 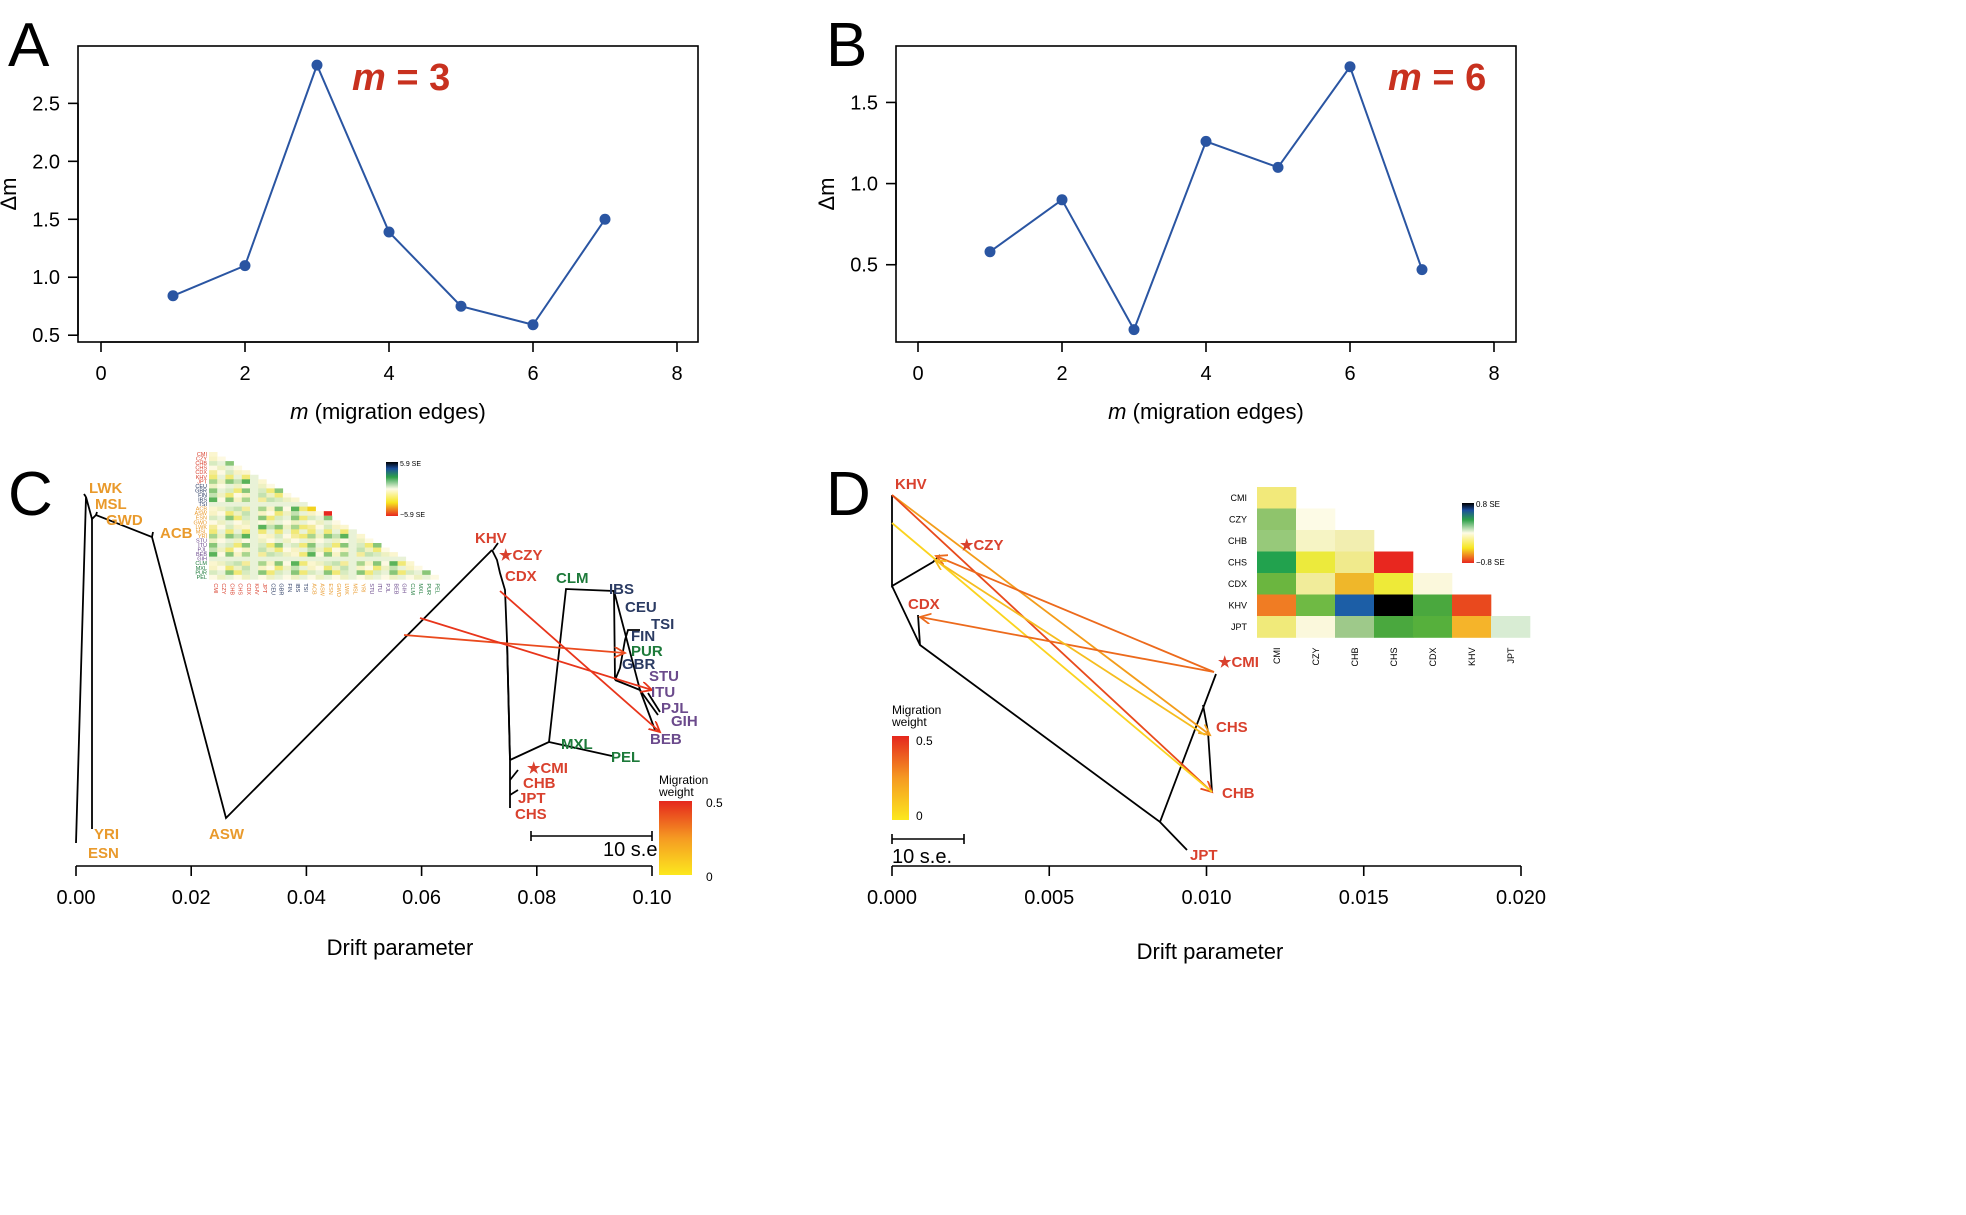 What do you see at coordinates (244, 374) in the screenshot?
I see `x-tick-label: 2` at bounding box center [244, 374].